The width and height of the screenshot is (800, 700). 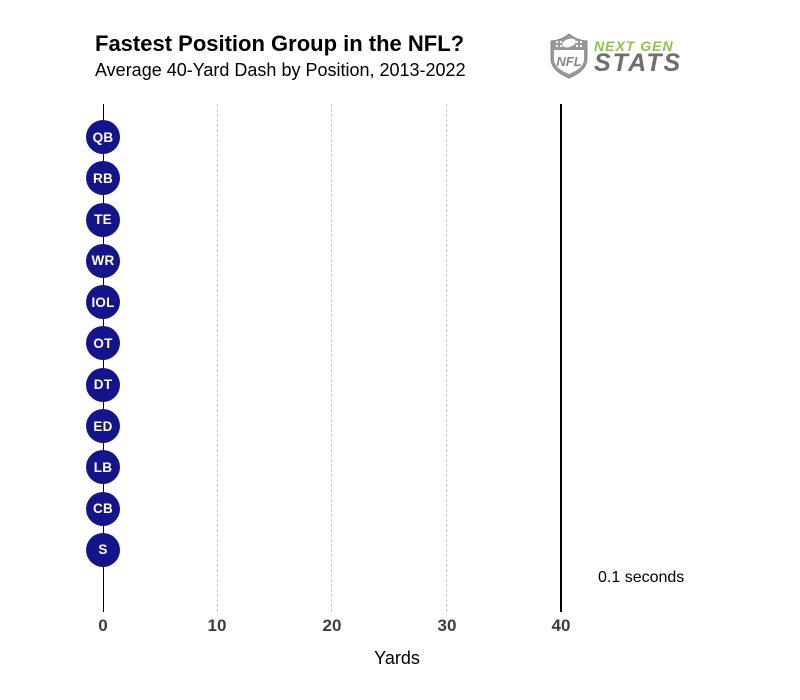 What do you see at coordinates (103, 549) in the screenshot?
I see `position-marker-s: S` at bounding box center [103, 549].